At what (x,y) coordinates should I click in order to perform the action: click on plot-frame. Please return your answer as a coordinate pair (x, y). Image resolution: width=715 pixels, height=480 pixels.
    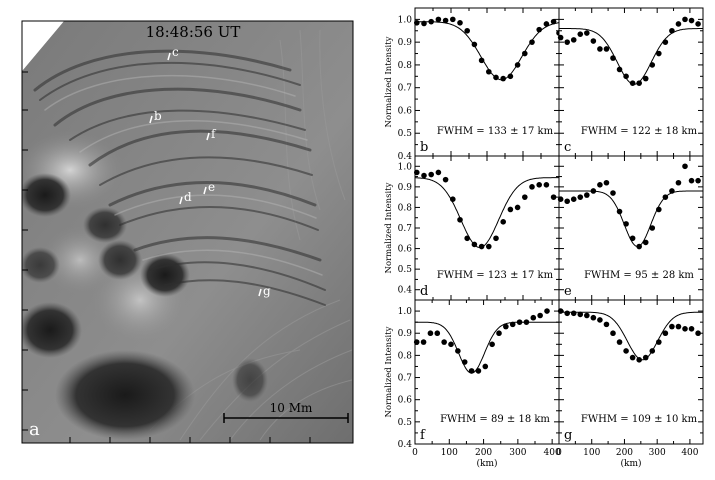
    Looking at the image, I should click on (487, 82).